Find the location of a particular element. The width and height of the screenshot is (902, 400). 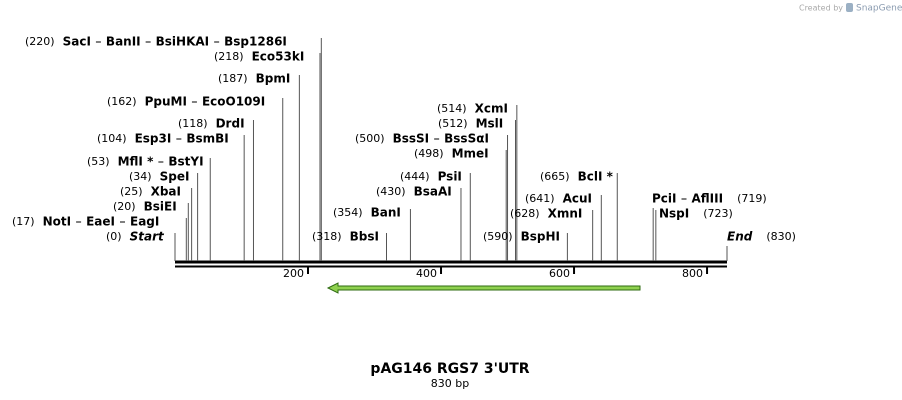

site-name: MslI is located at coordinates (490, 124).